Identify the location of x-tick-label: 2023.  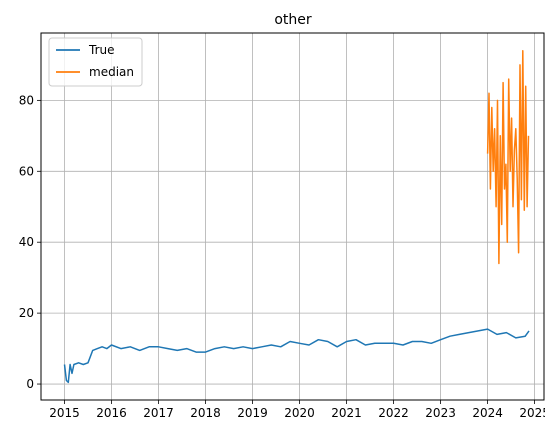
(440, 413).